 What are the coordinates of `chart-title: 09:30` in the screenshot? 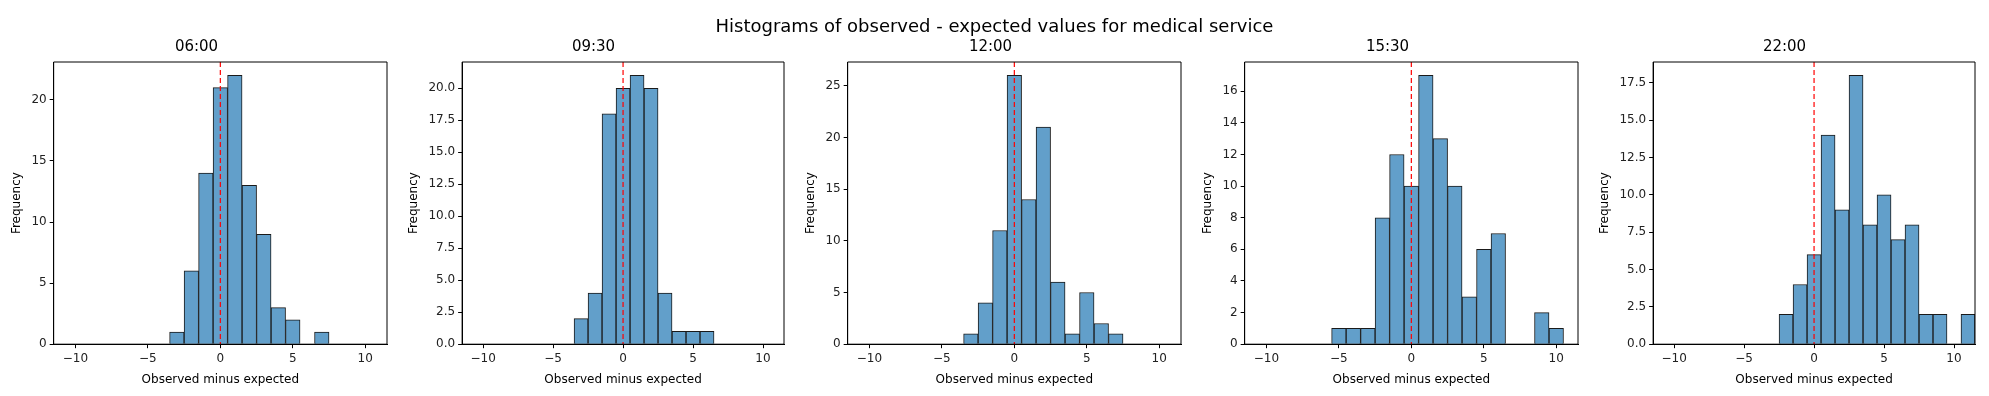 It's located at (593, 45).